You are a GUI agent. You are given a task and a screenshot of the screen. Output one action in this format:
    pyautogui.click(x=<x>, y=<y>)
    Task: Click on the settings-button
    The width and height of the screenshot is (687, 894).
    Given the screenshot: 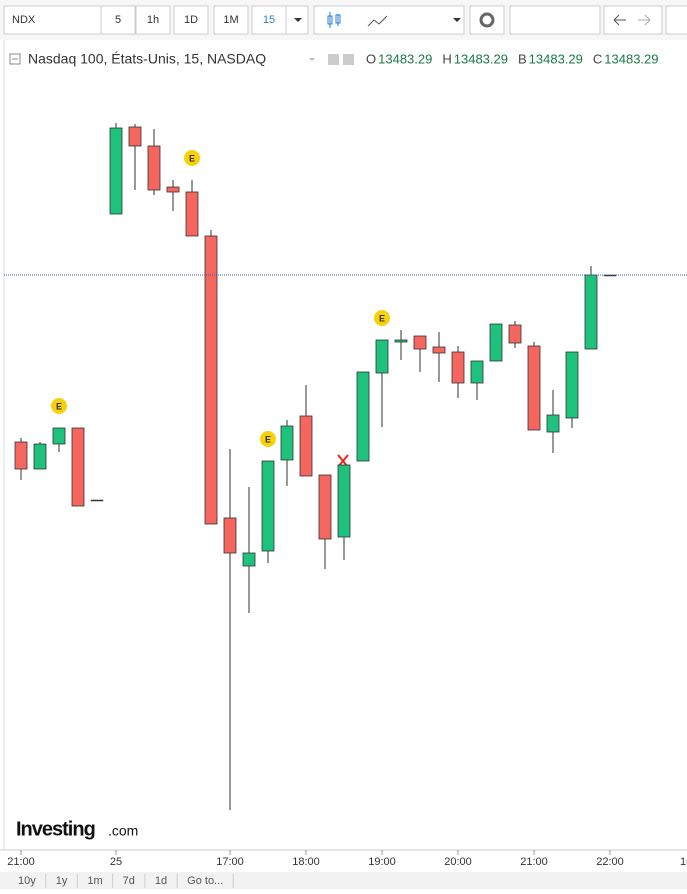 What is the action you would take?
    pyautogui.click(x=487, y=20)
    